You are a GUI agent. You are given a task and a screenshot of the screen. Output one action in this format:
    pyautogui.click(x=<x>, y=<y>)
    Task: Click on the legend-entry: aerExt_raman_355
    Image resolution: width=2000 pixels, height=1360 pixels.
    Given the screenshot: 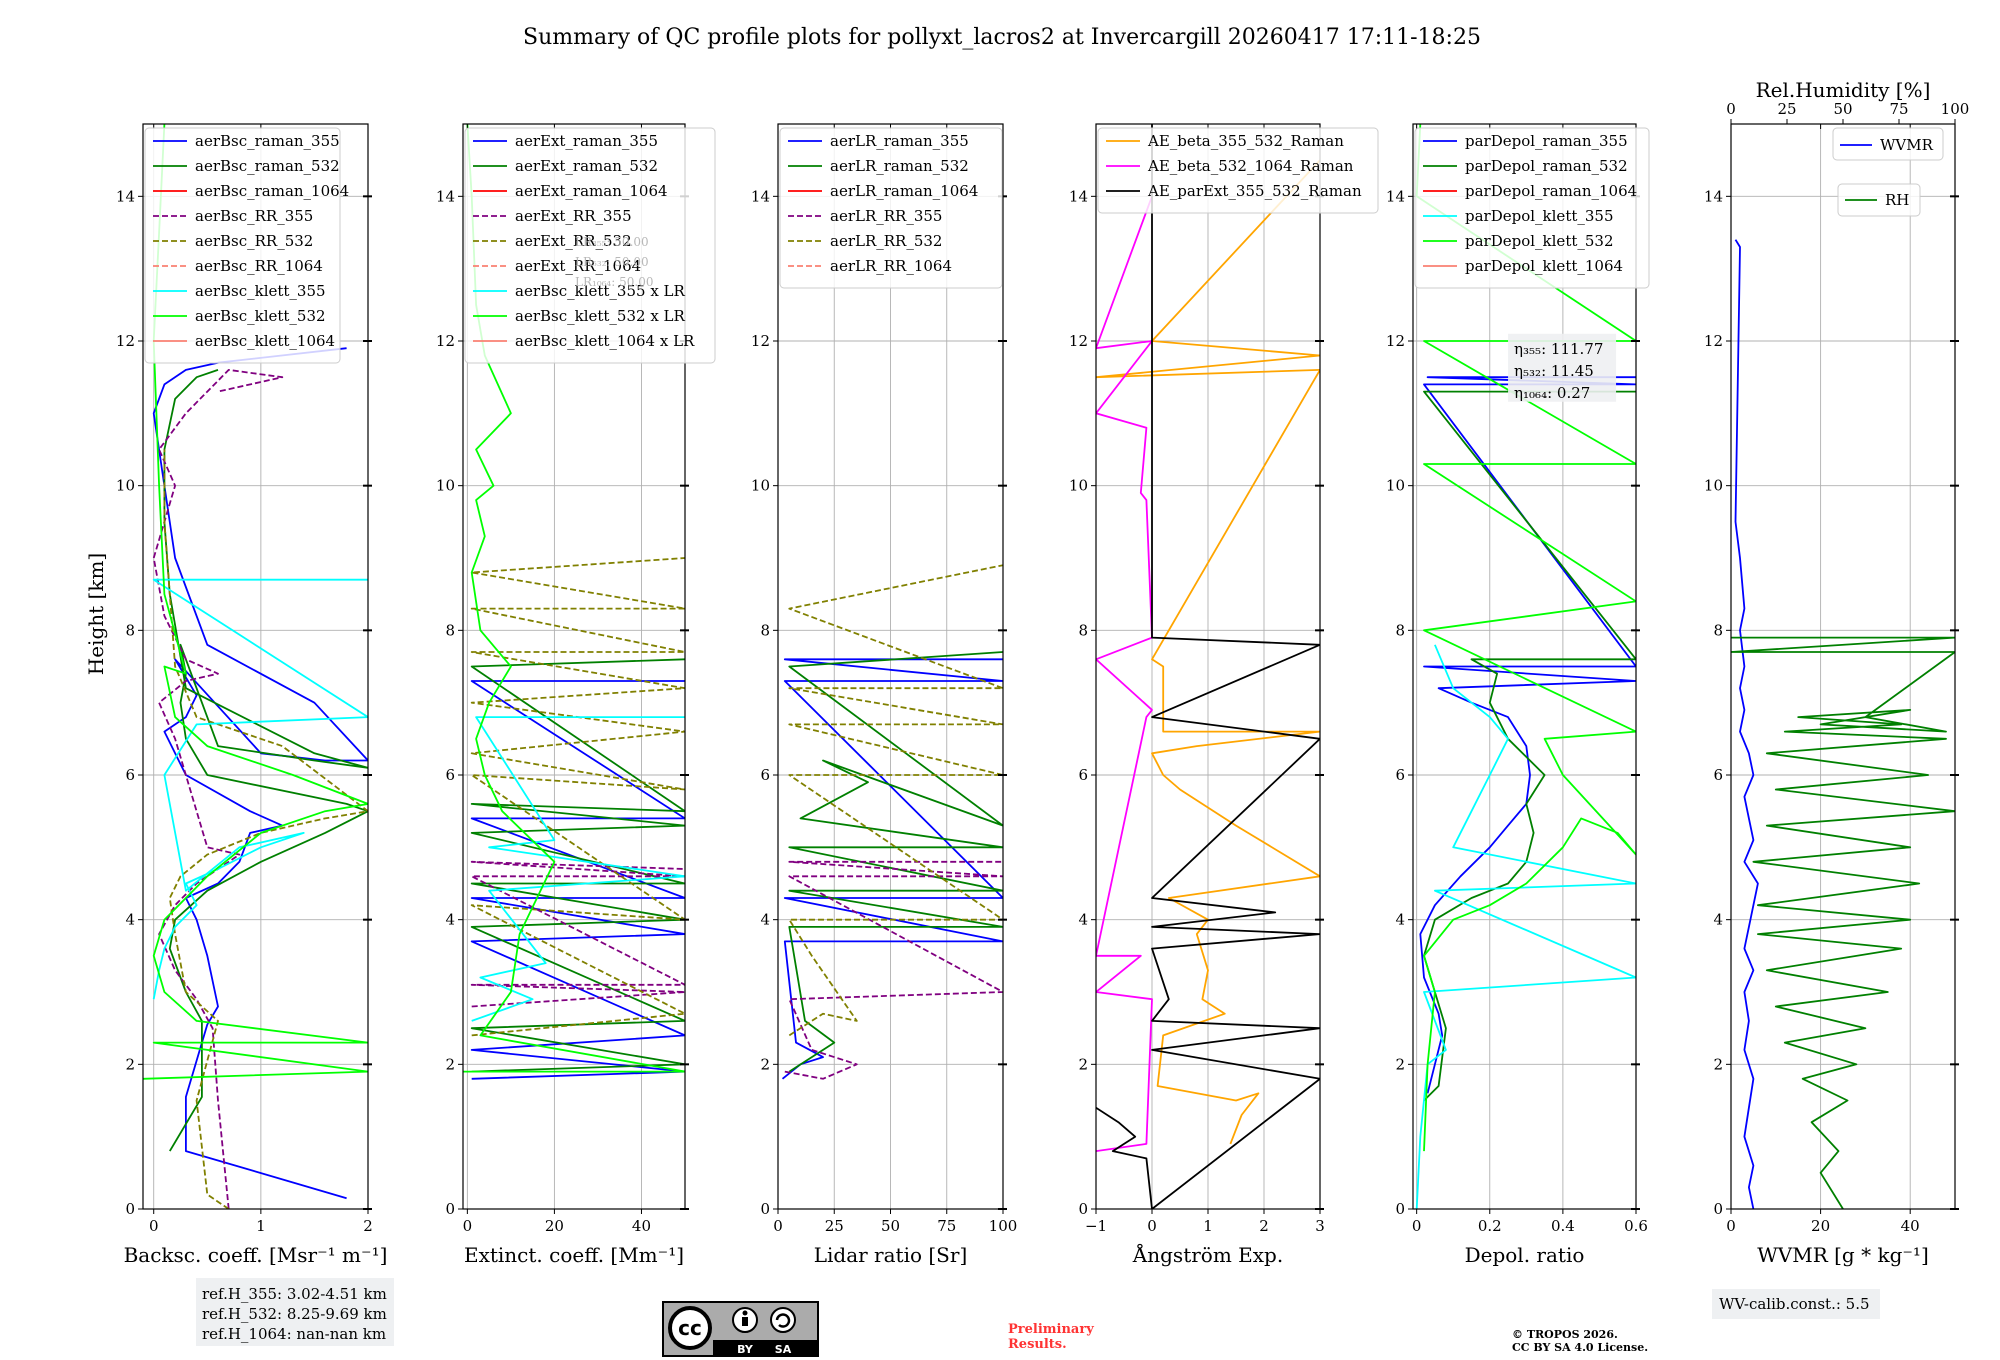 What is the action you would take?
    pyautogui.click(x=586, y=141)
    